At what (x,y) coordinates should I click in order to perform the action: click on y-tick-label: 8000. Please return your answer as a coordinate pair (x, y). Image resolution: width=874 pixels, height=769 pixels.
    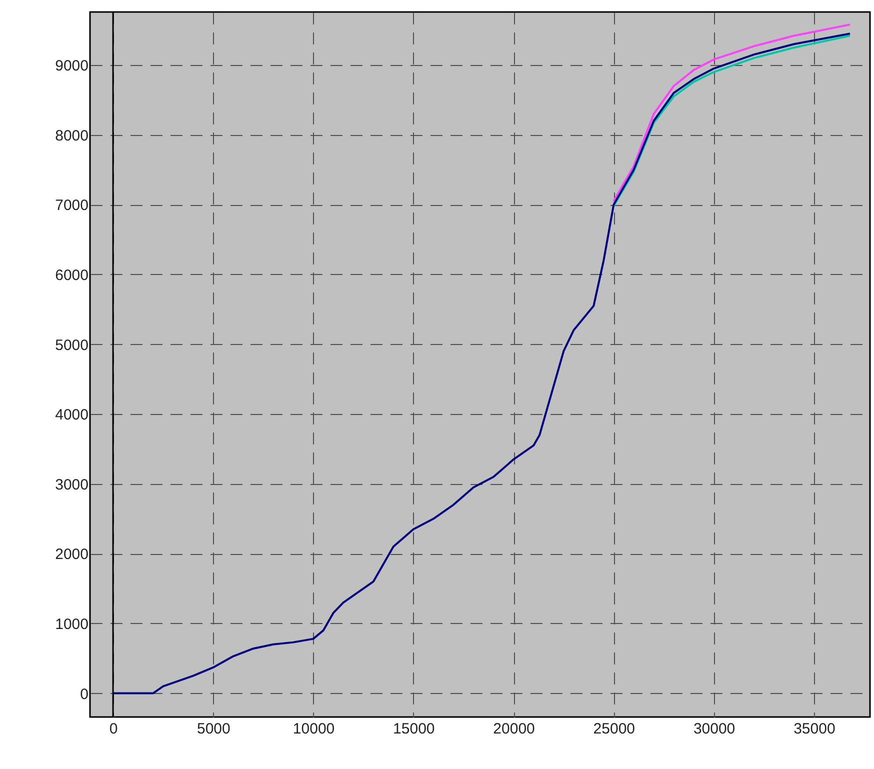
    Looking at the image, I should click on (71, 135).